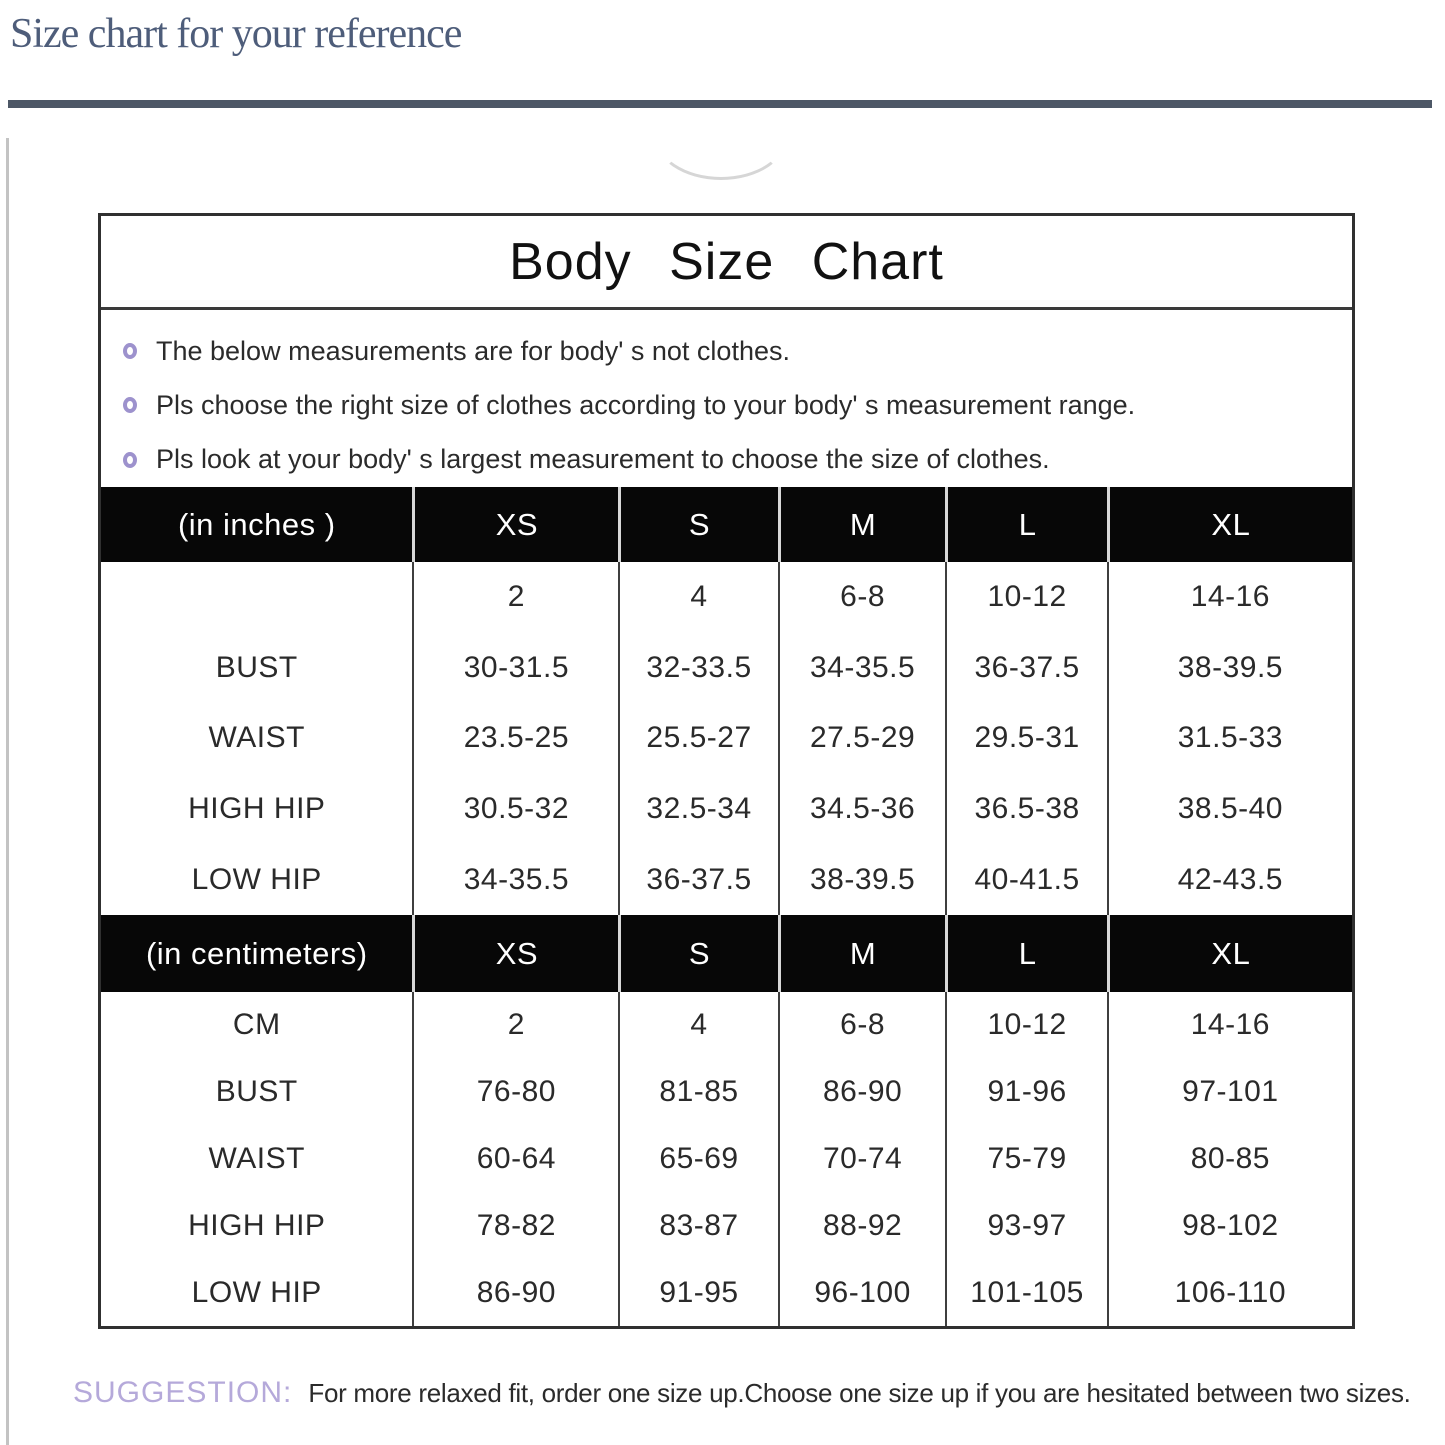 This screenshot has width=1445, height=1445. Describe the element at coordinates (236, 34) in the screenshot. I see `page-title: Size chart for your reference` at that location.